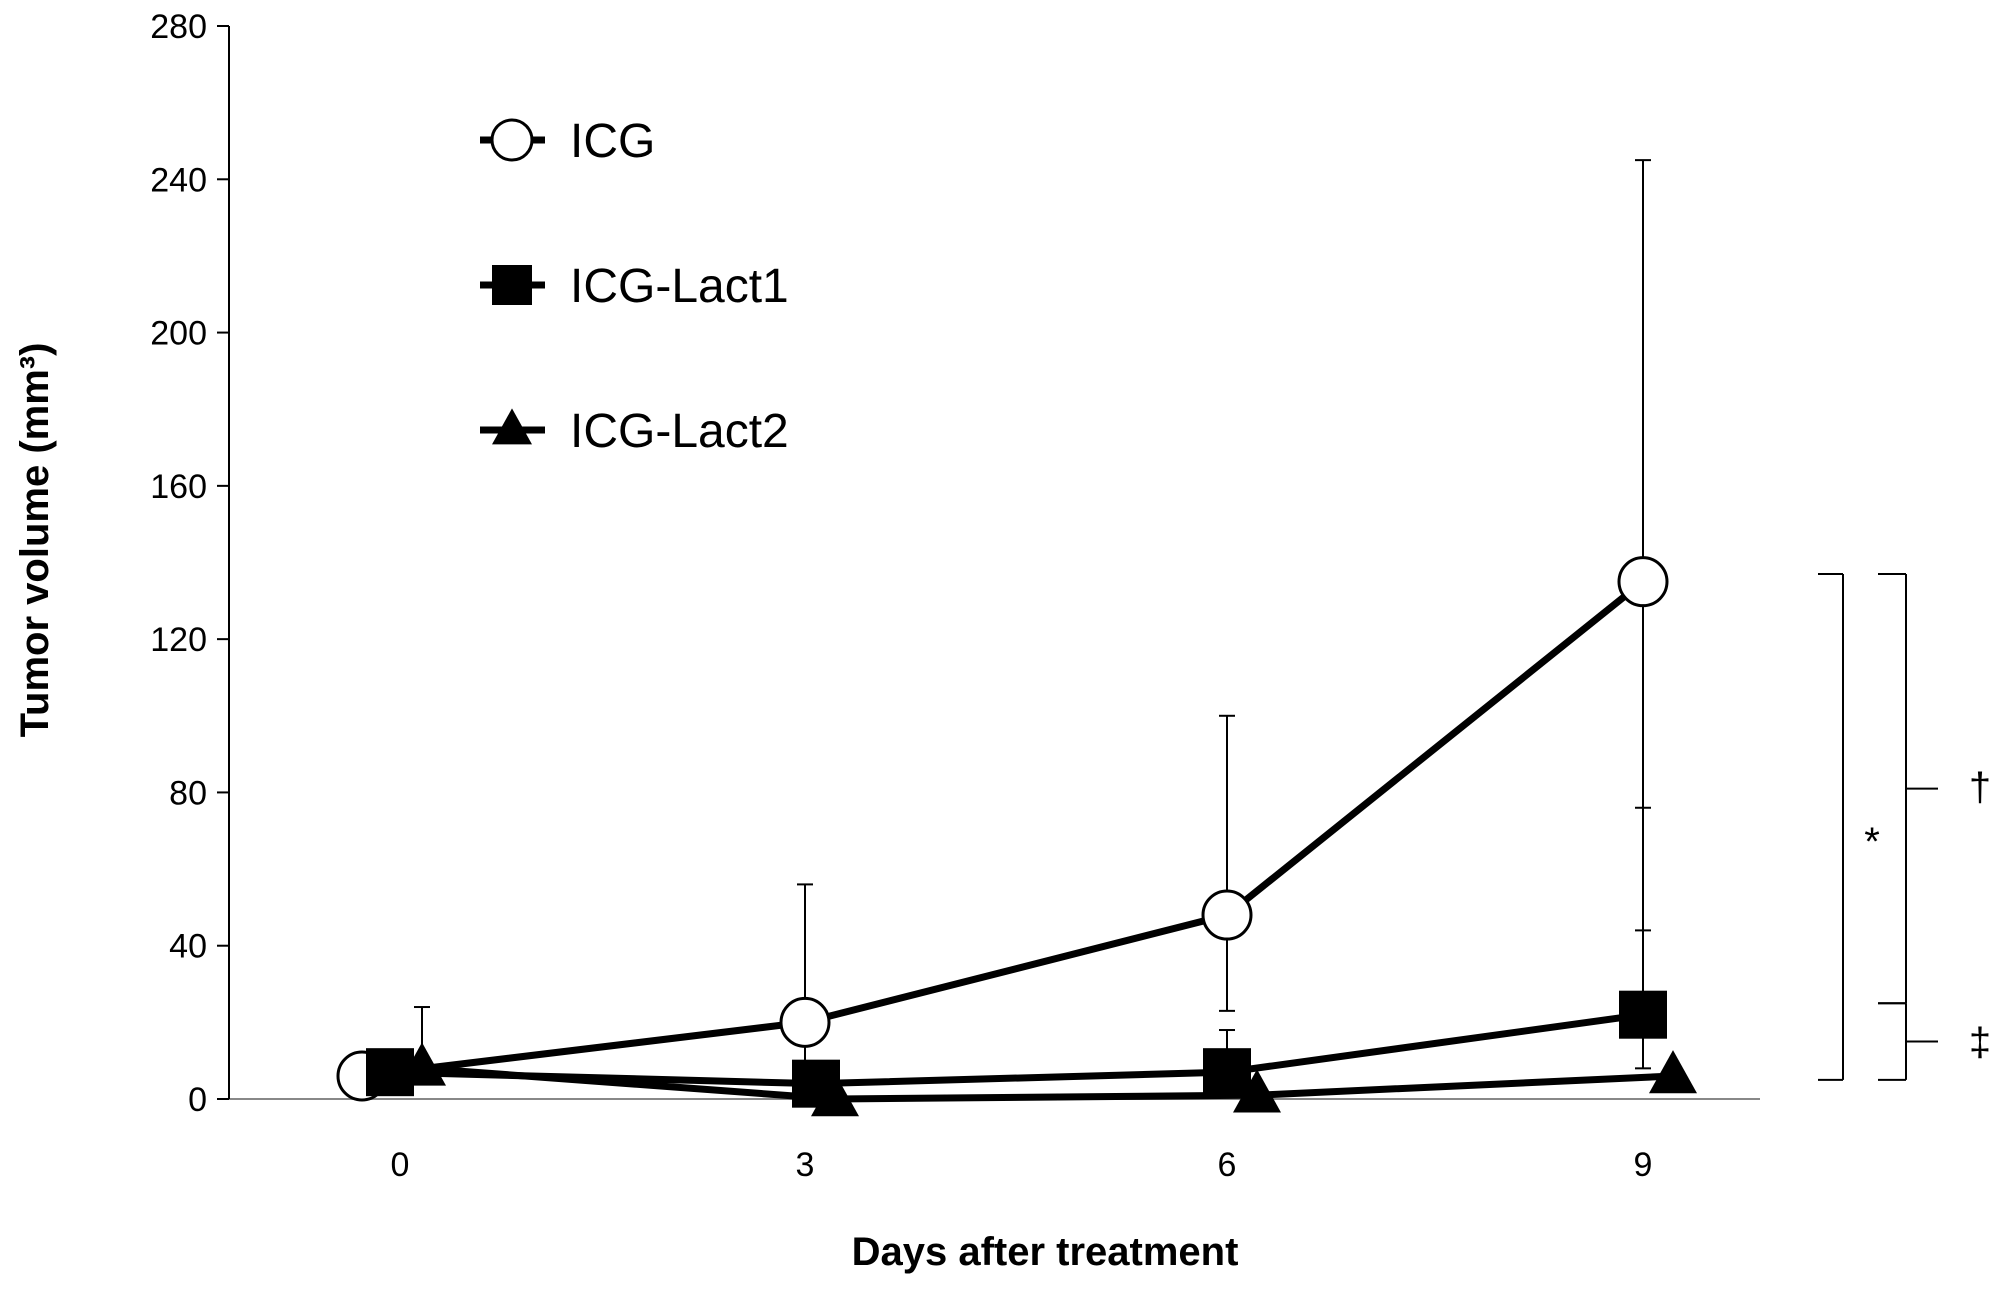 The width and height of the screenshot is (2000, 1294). I want to click on legend: ICG ICG-Lact1 ICG-Lact2, so click(634, 286).